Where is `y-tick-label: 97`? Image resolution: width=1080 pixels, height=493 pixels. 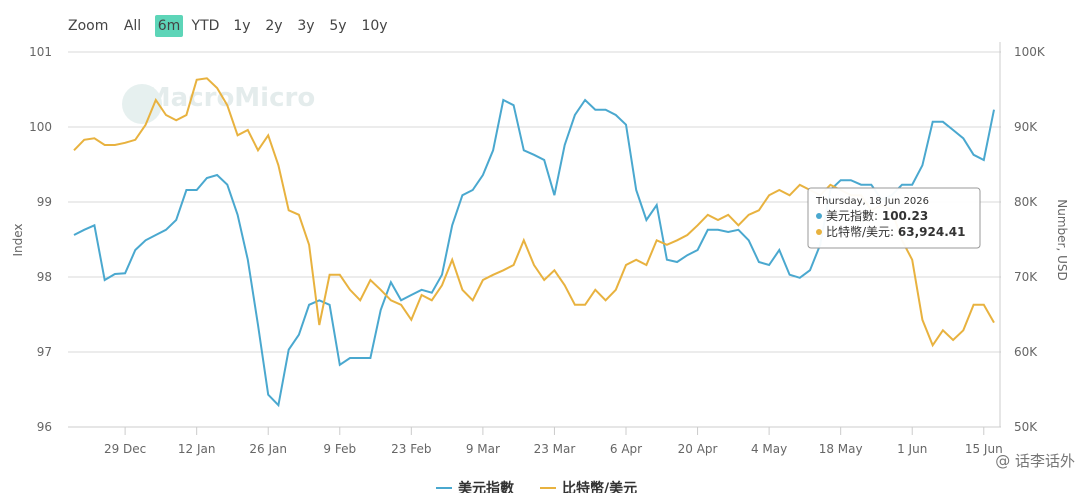 y-tick-label: 97 is located at coordinates (44, 352).